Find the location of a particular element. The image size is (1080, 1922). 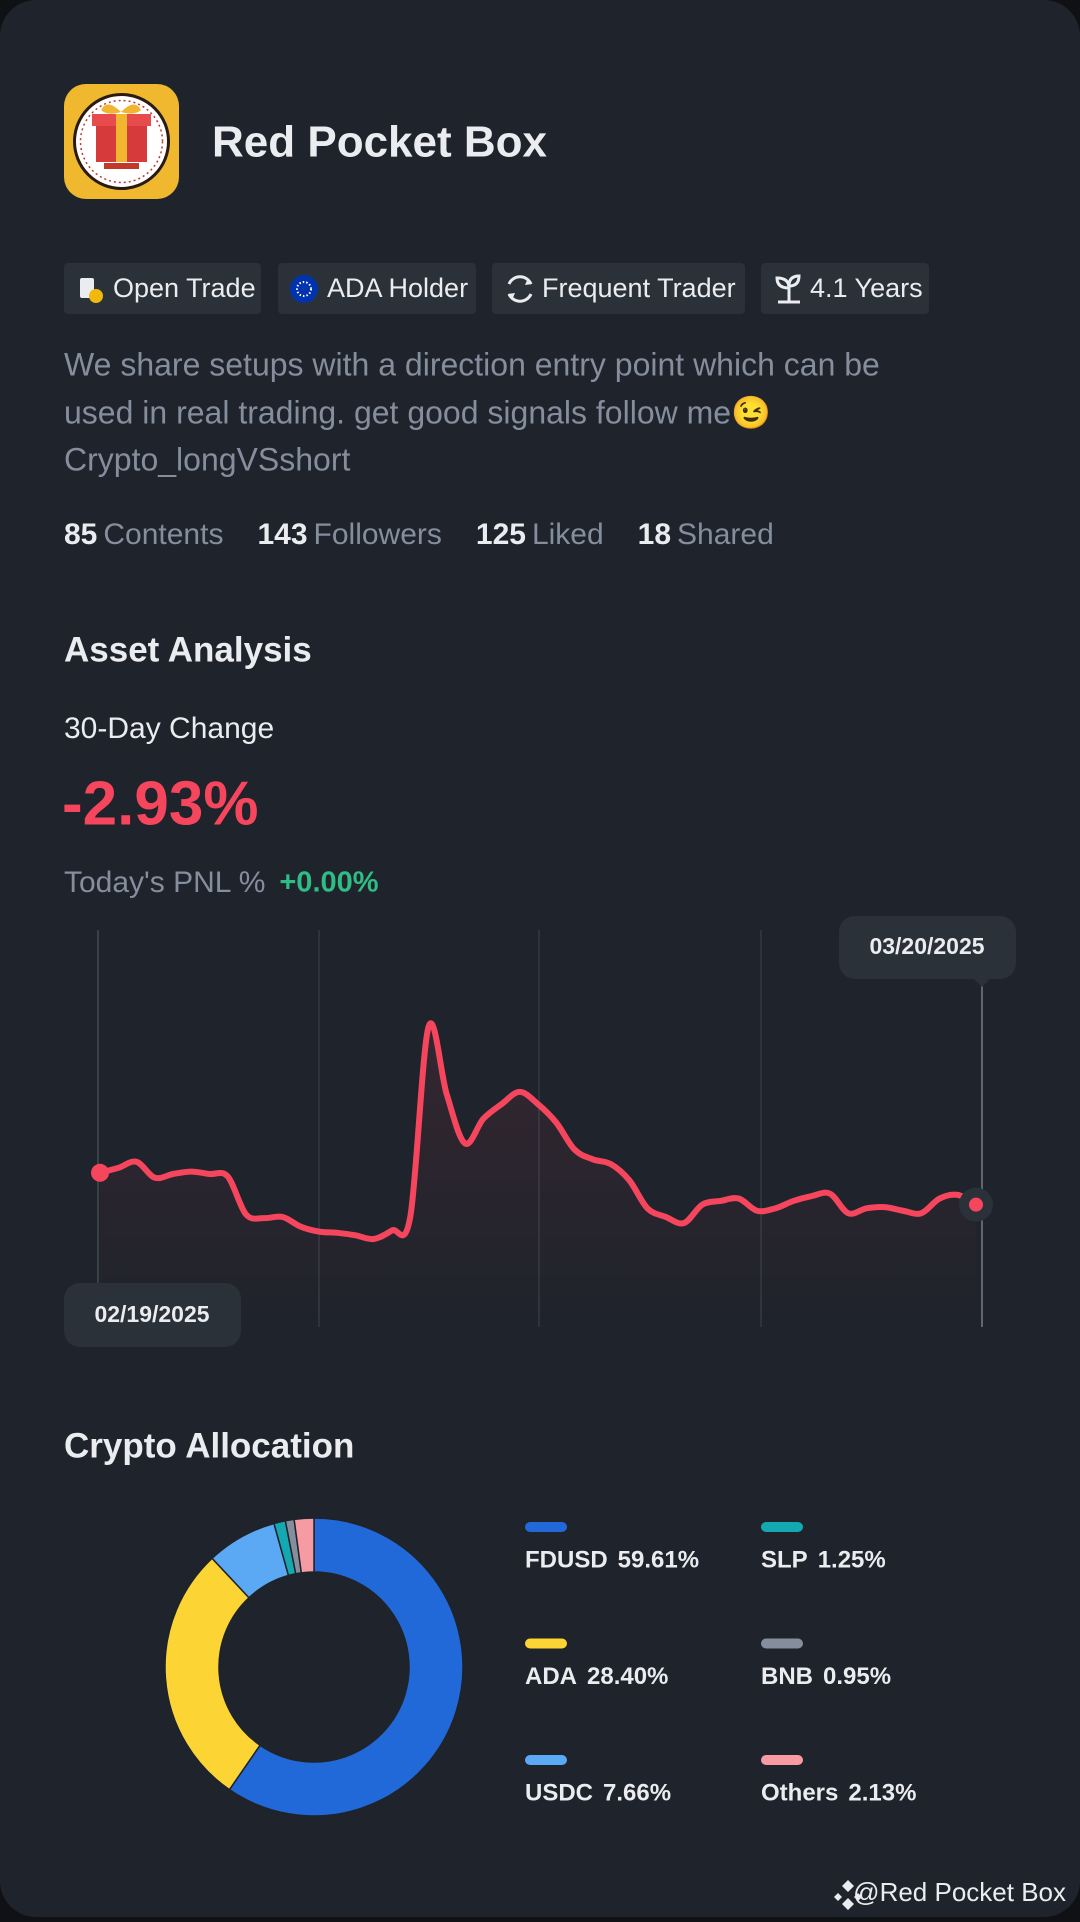

end-date: 03/20/2025 is located at coordinates (926, 946).